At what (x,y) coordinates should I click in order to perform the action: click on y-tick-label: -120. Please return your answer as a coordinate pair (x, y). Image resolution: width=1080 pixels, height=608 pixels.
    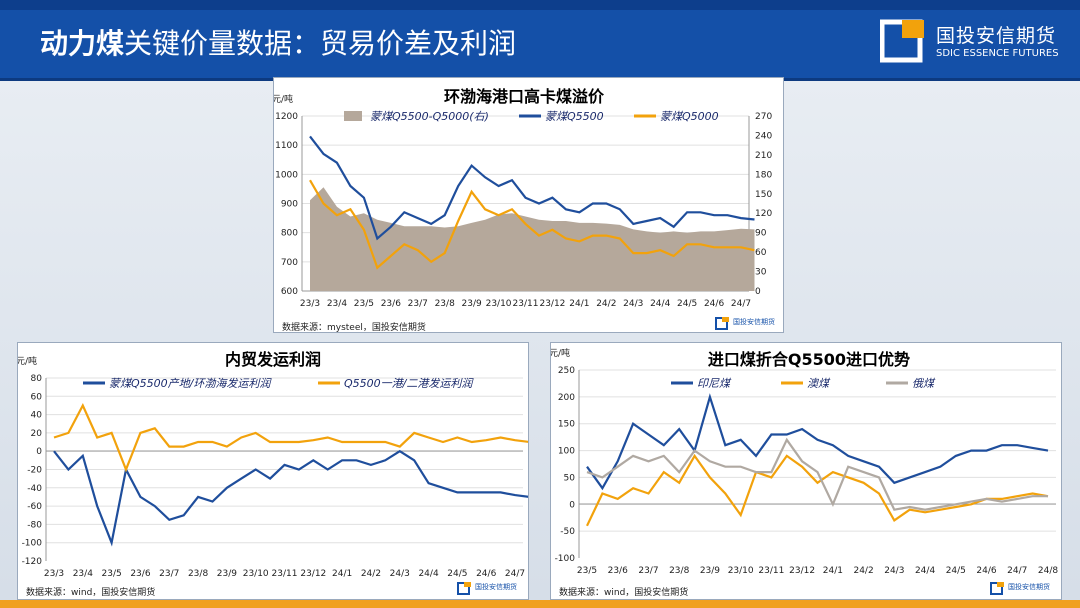
    Looking at the image, I should click on (32, 562).